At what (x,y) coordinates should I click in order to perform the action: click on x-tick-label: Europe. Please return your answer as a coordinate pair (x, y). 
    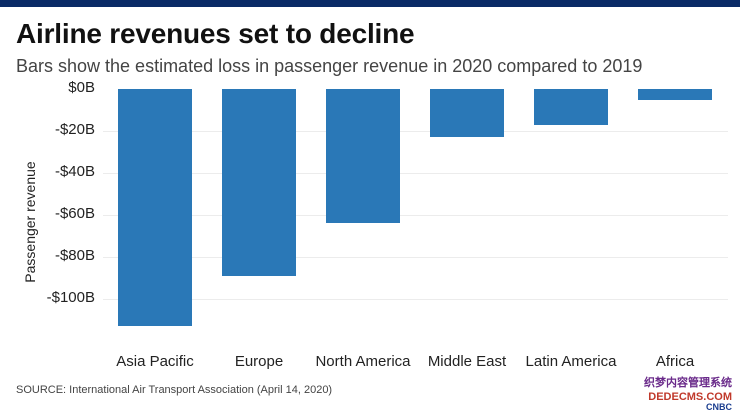
    Looking at the image, I should click on (259, 361).